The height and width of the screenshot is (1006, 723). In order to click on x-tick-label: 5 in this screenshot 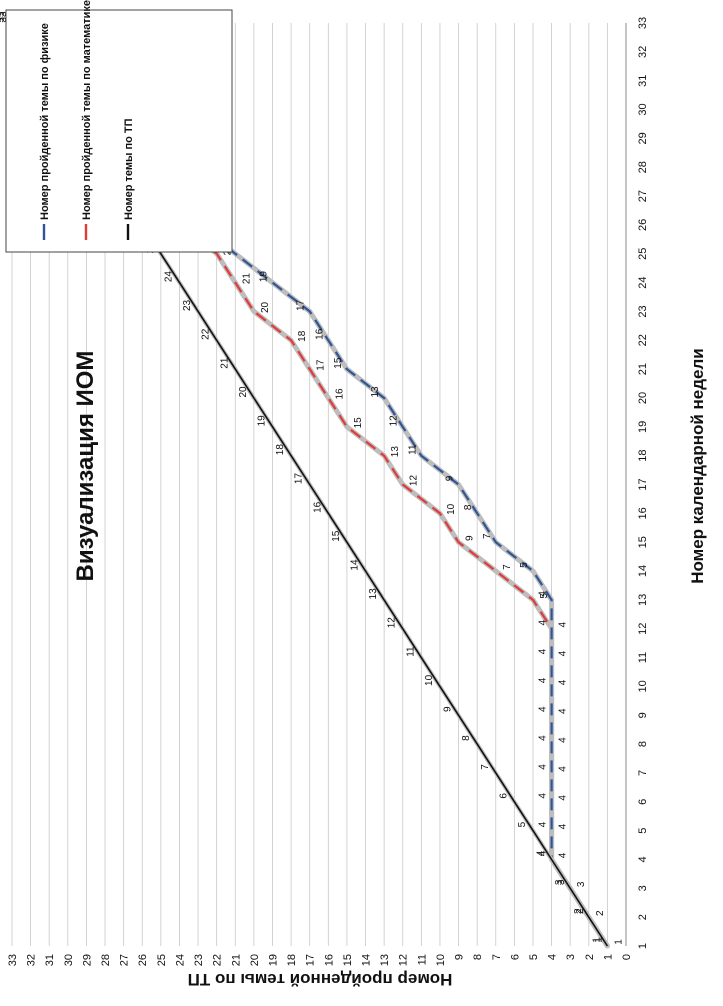, I will do `click(643, 831)`.